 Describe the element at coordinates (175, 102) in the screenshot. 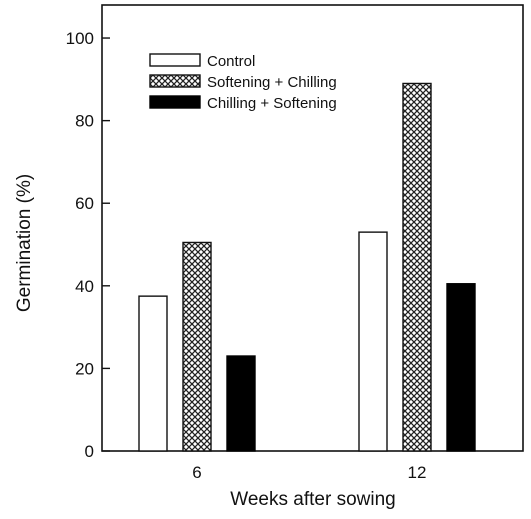

I see `legend-swatch-black` at that location.